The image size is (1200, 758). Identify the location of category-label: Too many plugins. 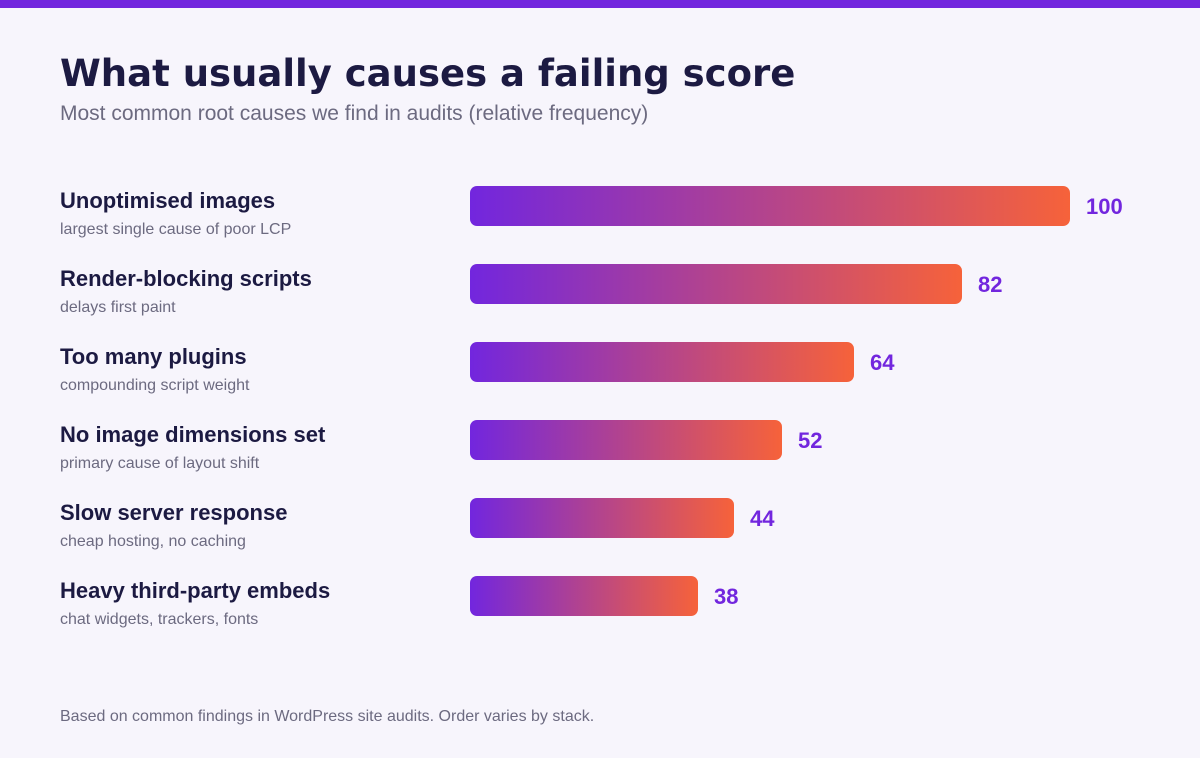
(153, 356).